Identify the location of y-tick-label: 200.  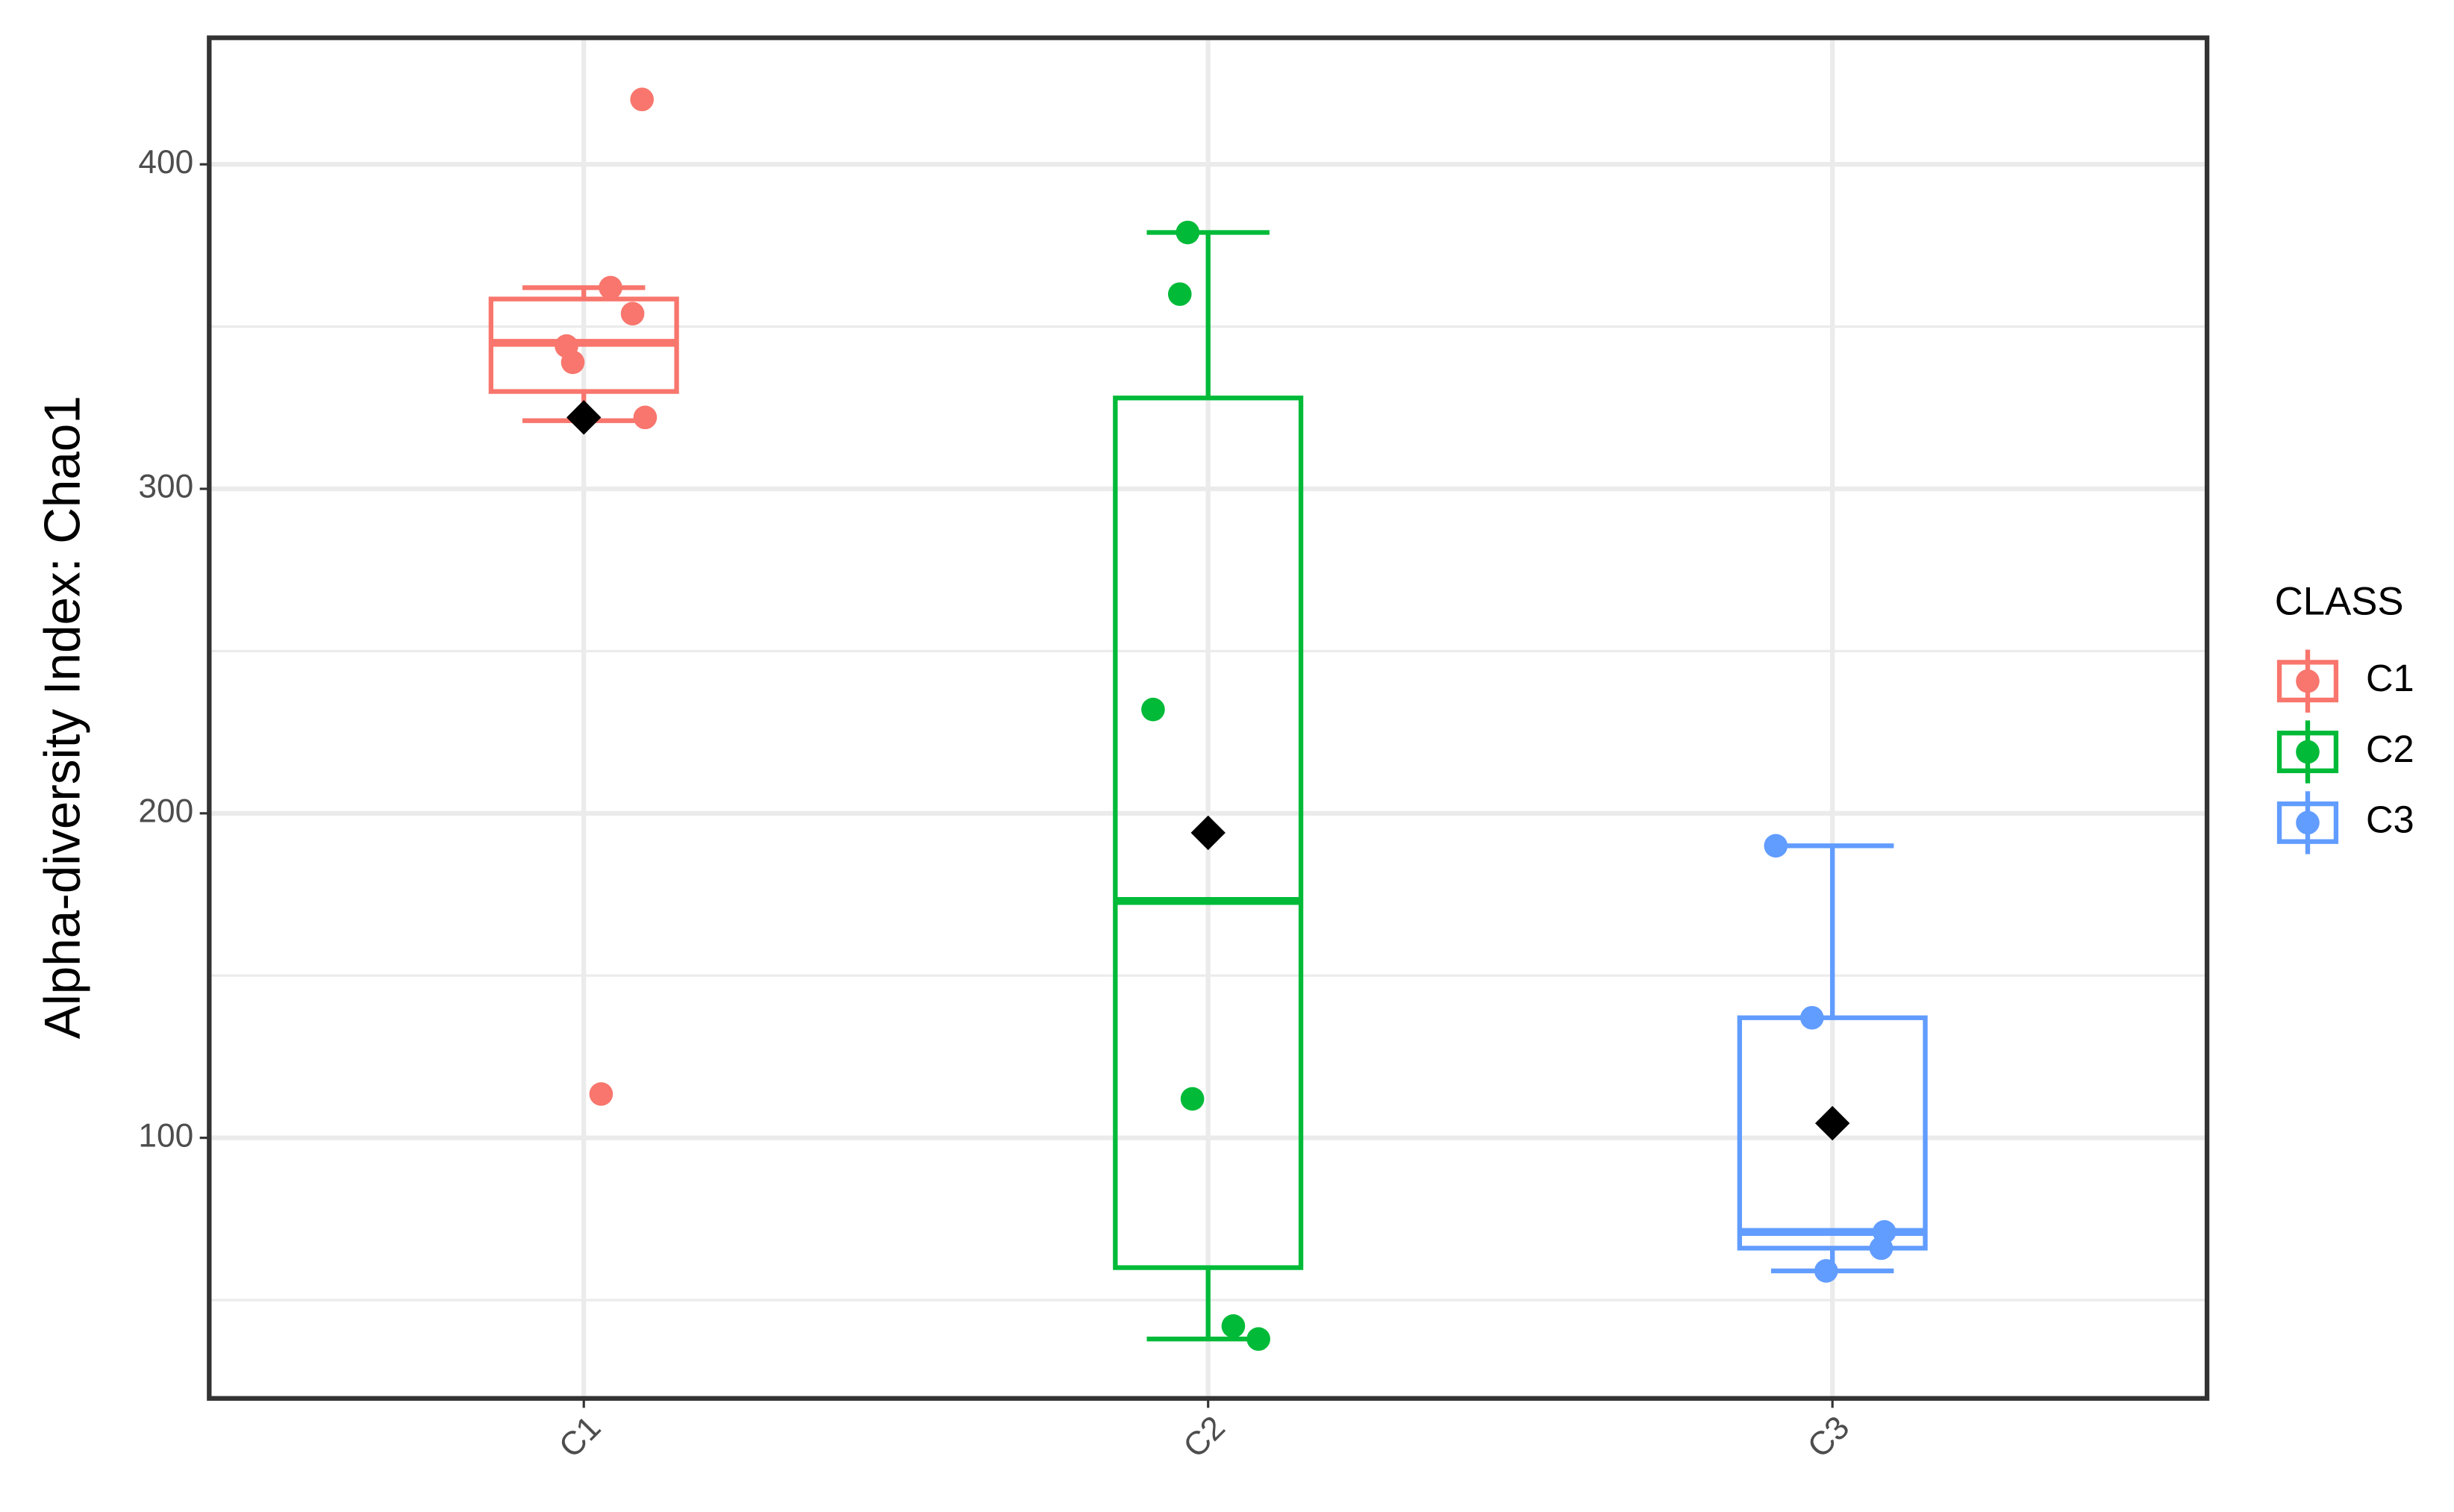
(165, 811).